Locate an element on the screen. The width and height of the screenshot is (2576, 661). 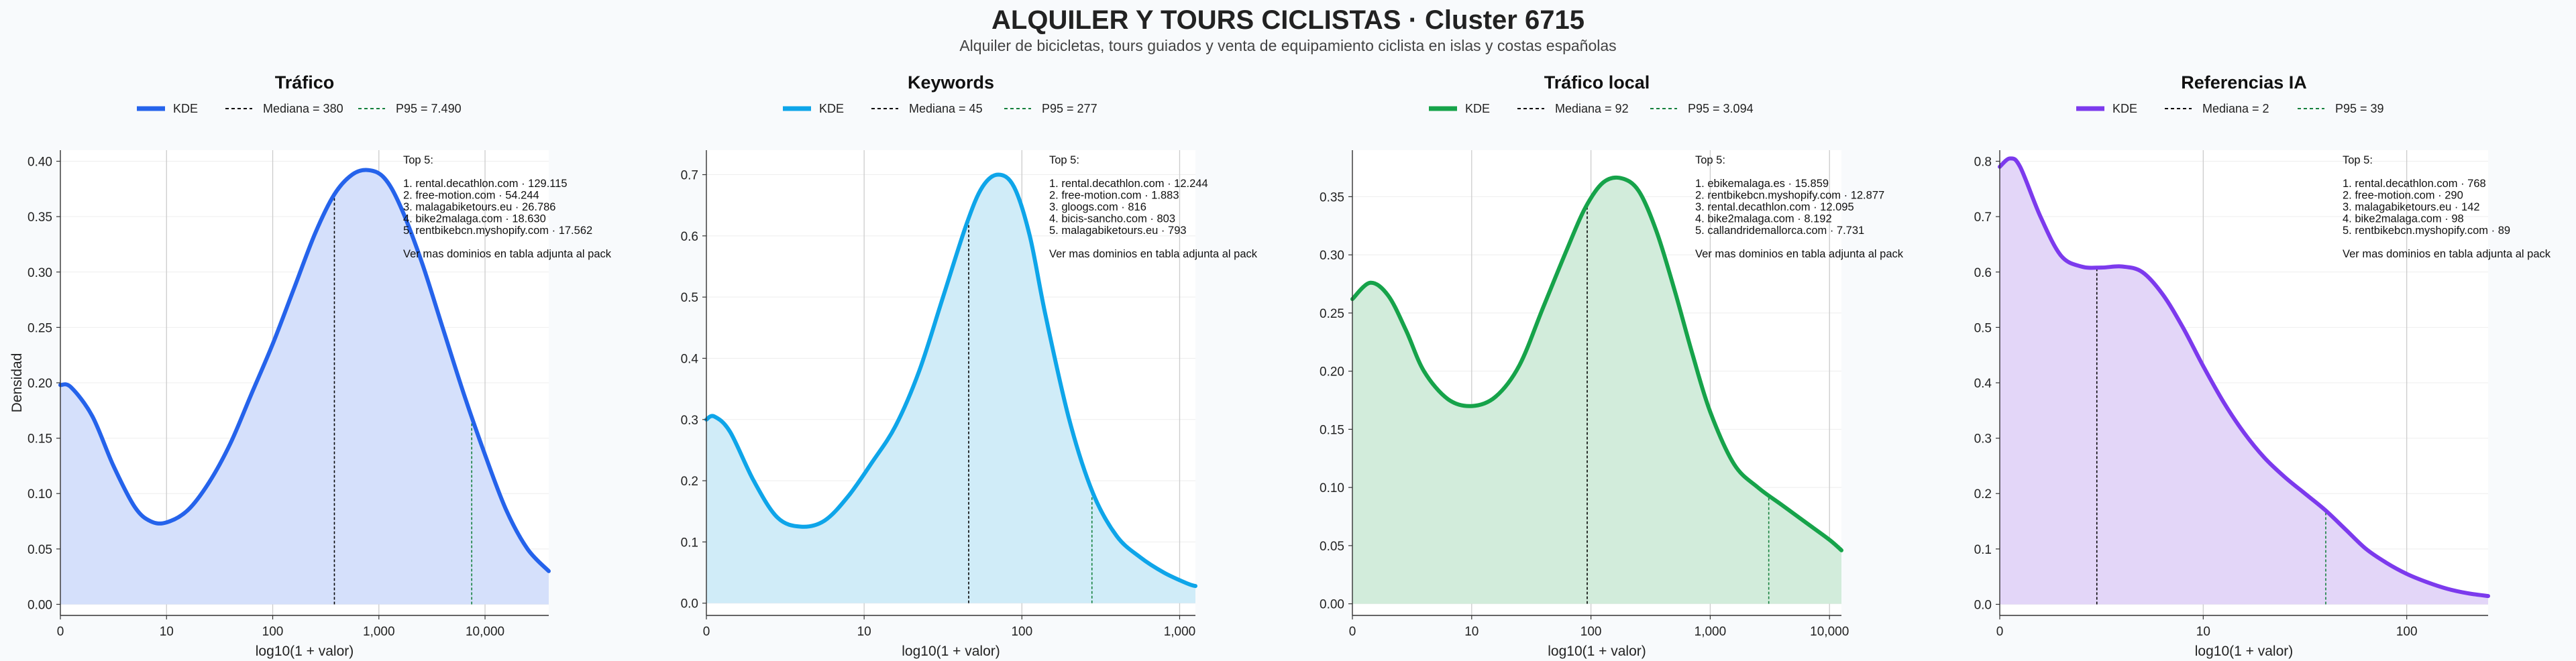
annotation-line: 4. bike2malaga.com · 18.630 is located at coordinates (474, 219).